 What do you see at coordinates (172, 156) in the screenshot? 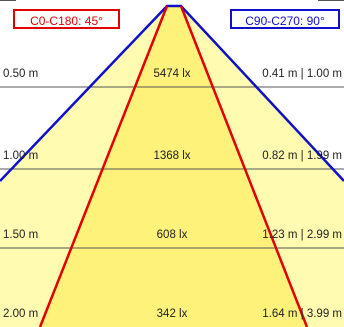
I see `illuminance-label: 1368 lx` at bounding box center [172, 156].